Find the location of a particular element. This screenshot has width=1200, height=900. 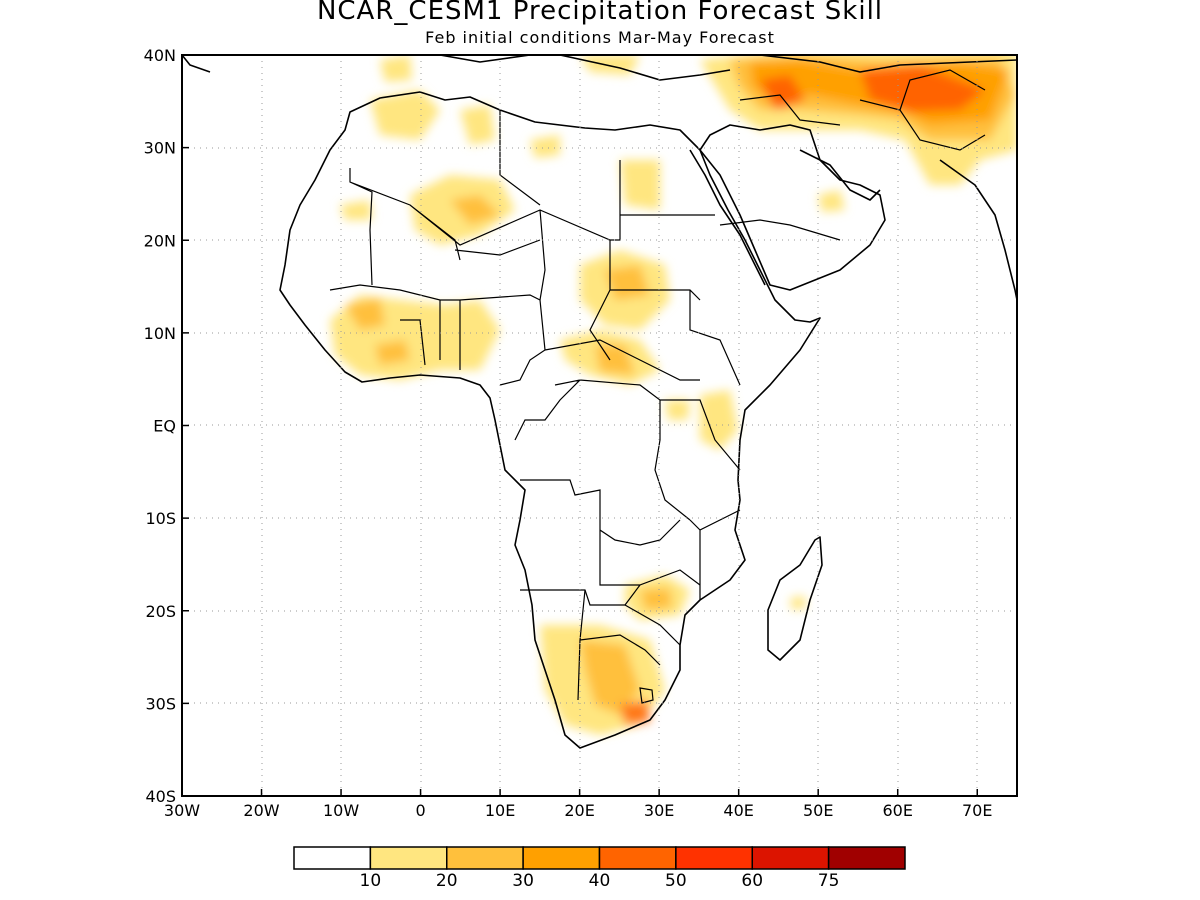

legend-label: 75 is located at coordinates (829, 881).